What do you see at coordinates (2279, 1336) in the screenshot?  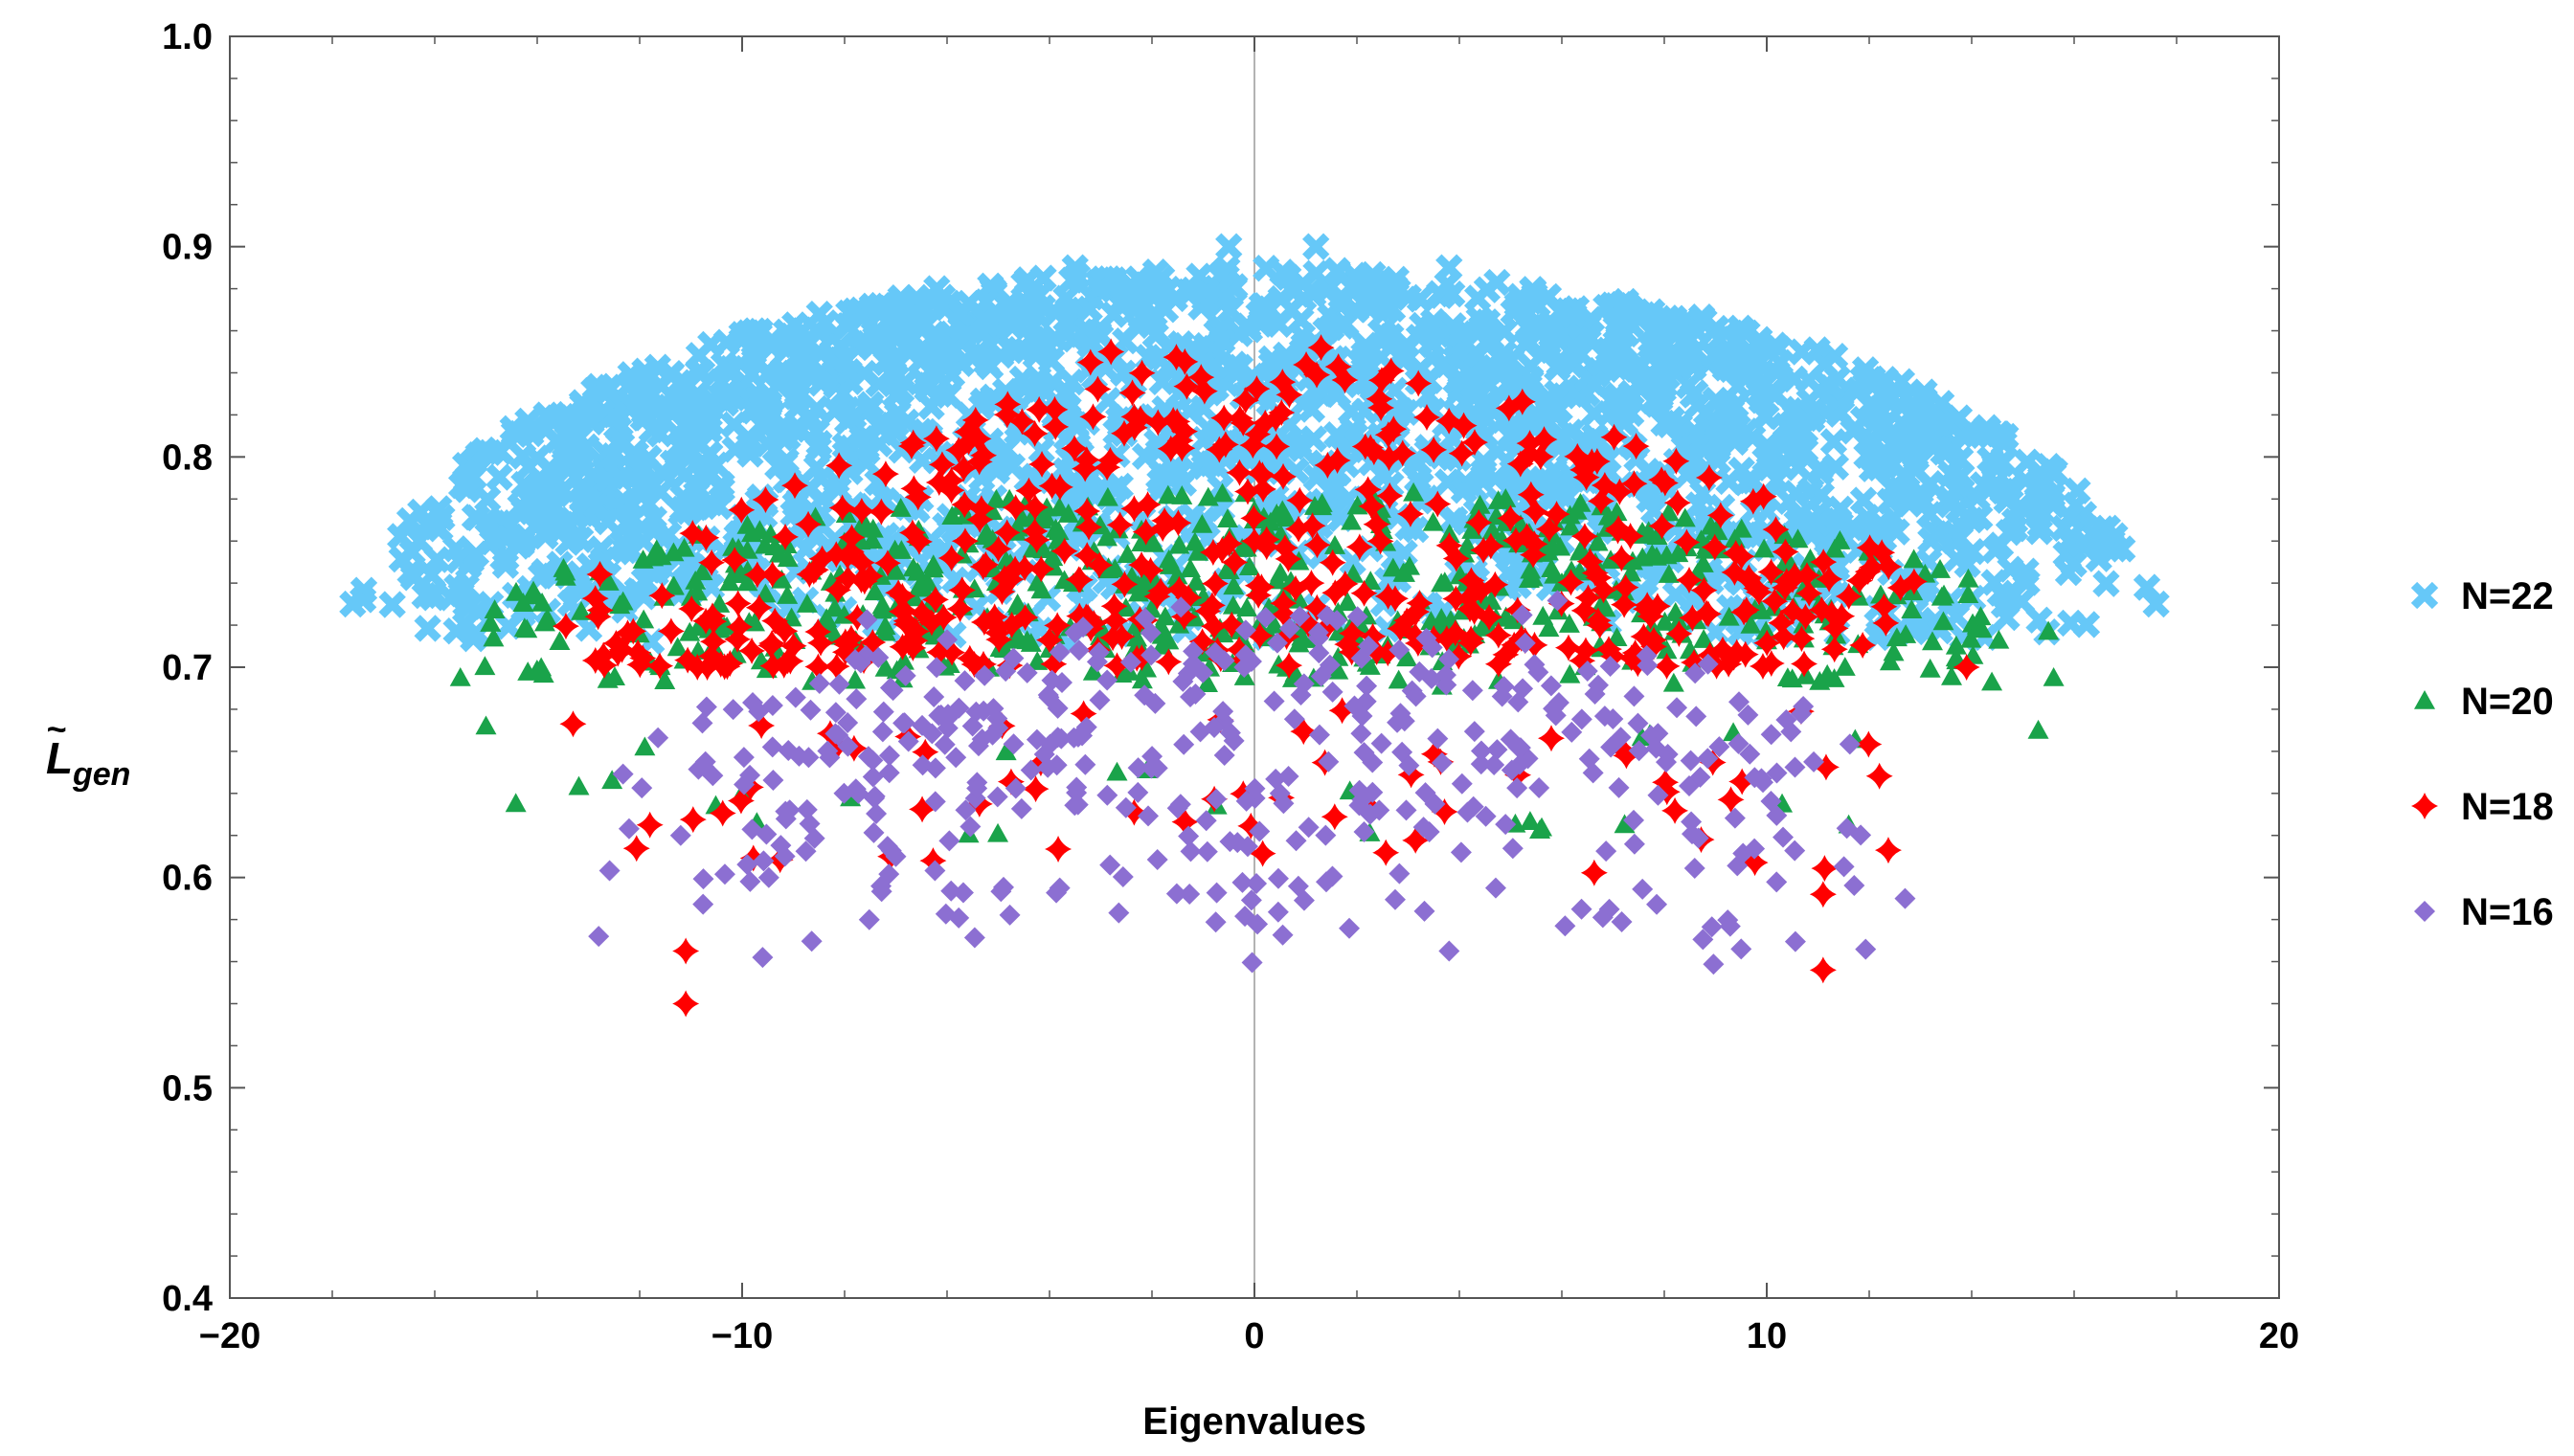 I see `x-tick-label: 20` at bounding box center [2279, 1336].